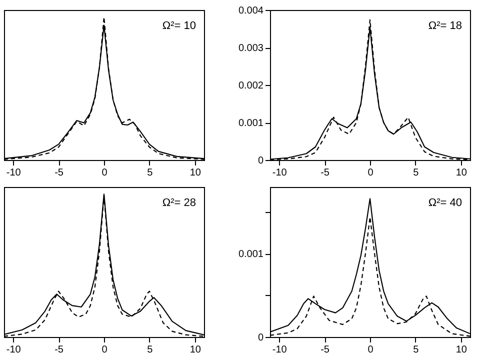  Describe the element at coordinates (179, 203) in the screenshot. I see `annotation: Ω²= 28` at that location.